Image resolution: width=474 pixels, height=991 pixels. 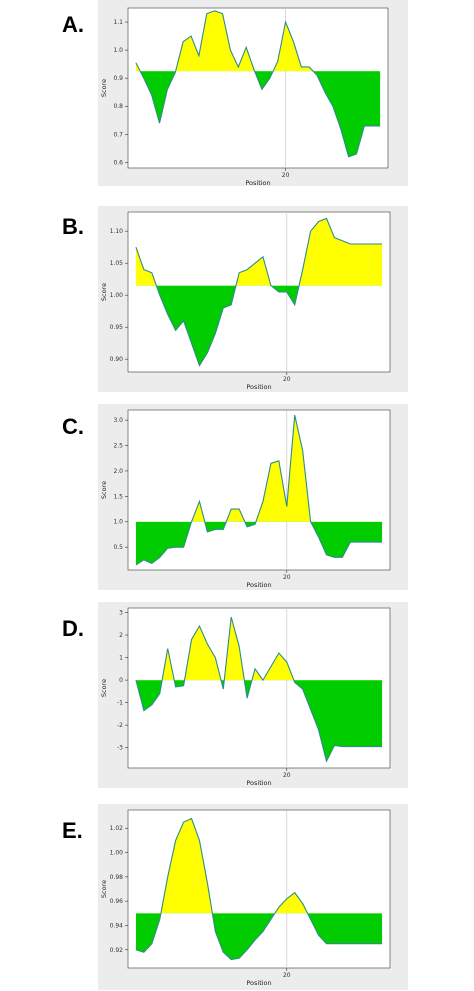 I want to click on panel-label-b: B., so click(x=73, y=226).